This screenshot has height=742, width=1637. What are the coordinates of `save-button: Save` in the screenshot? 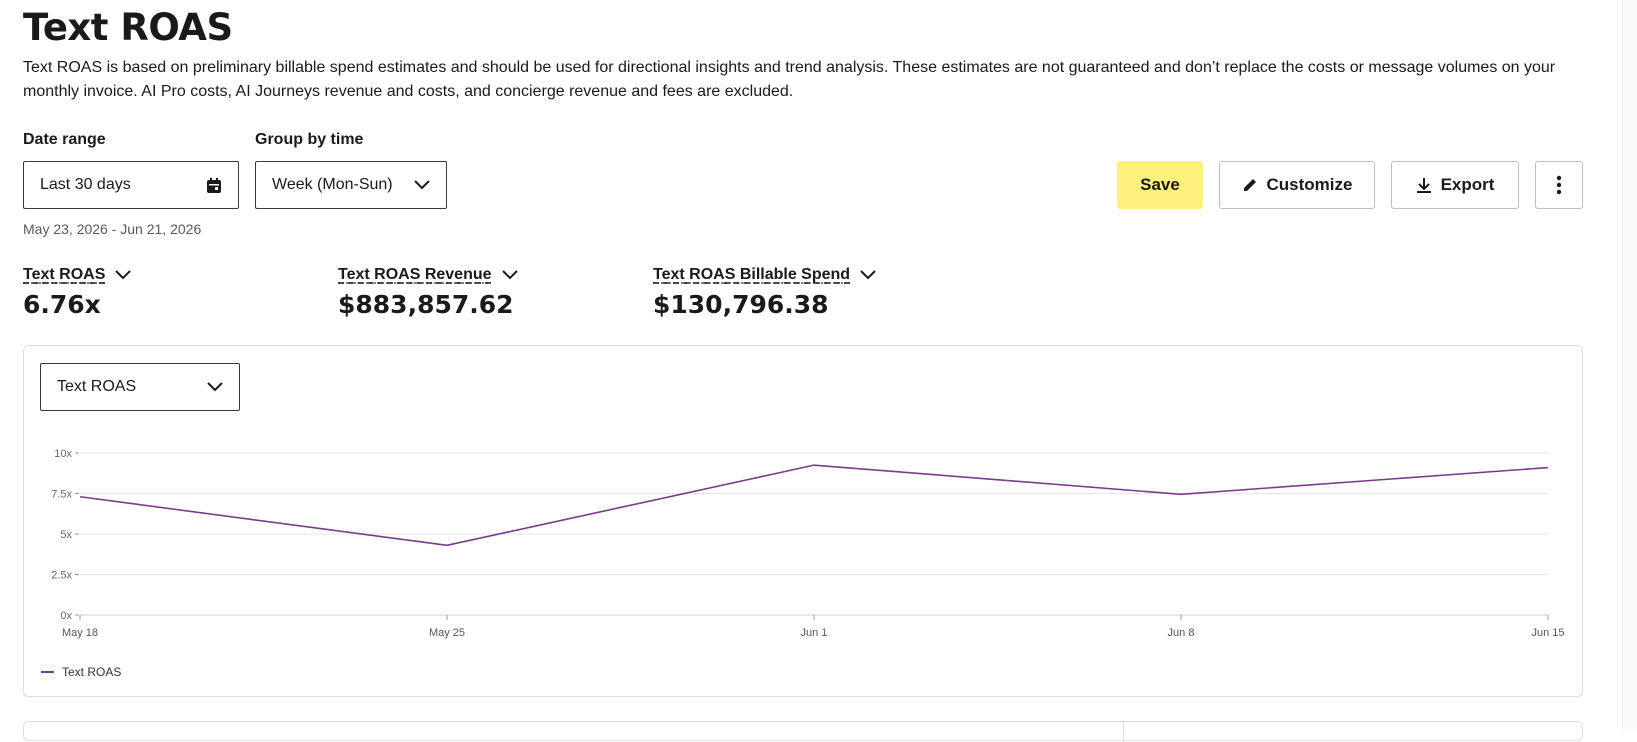 It's located at (1160, 185).